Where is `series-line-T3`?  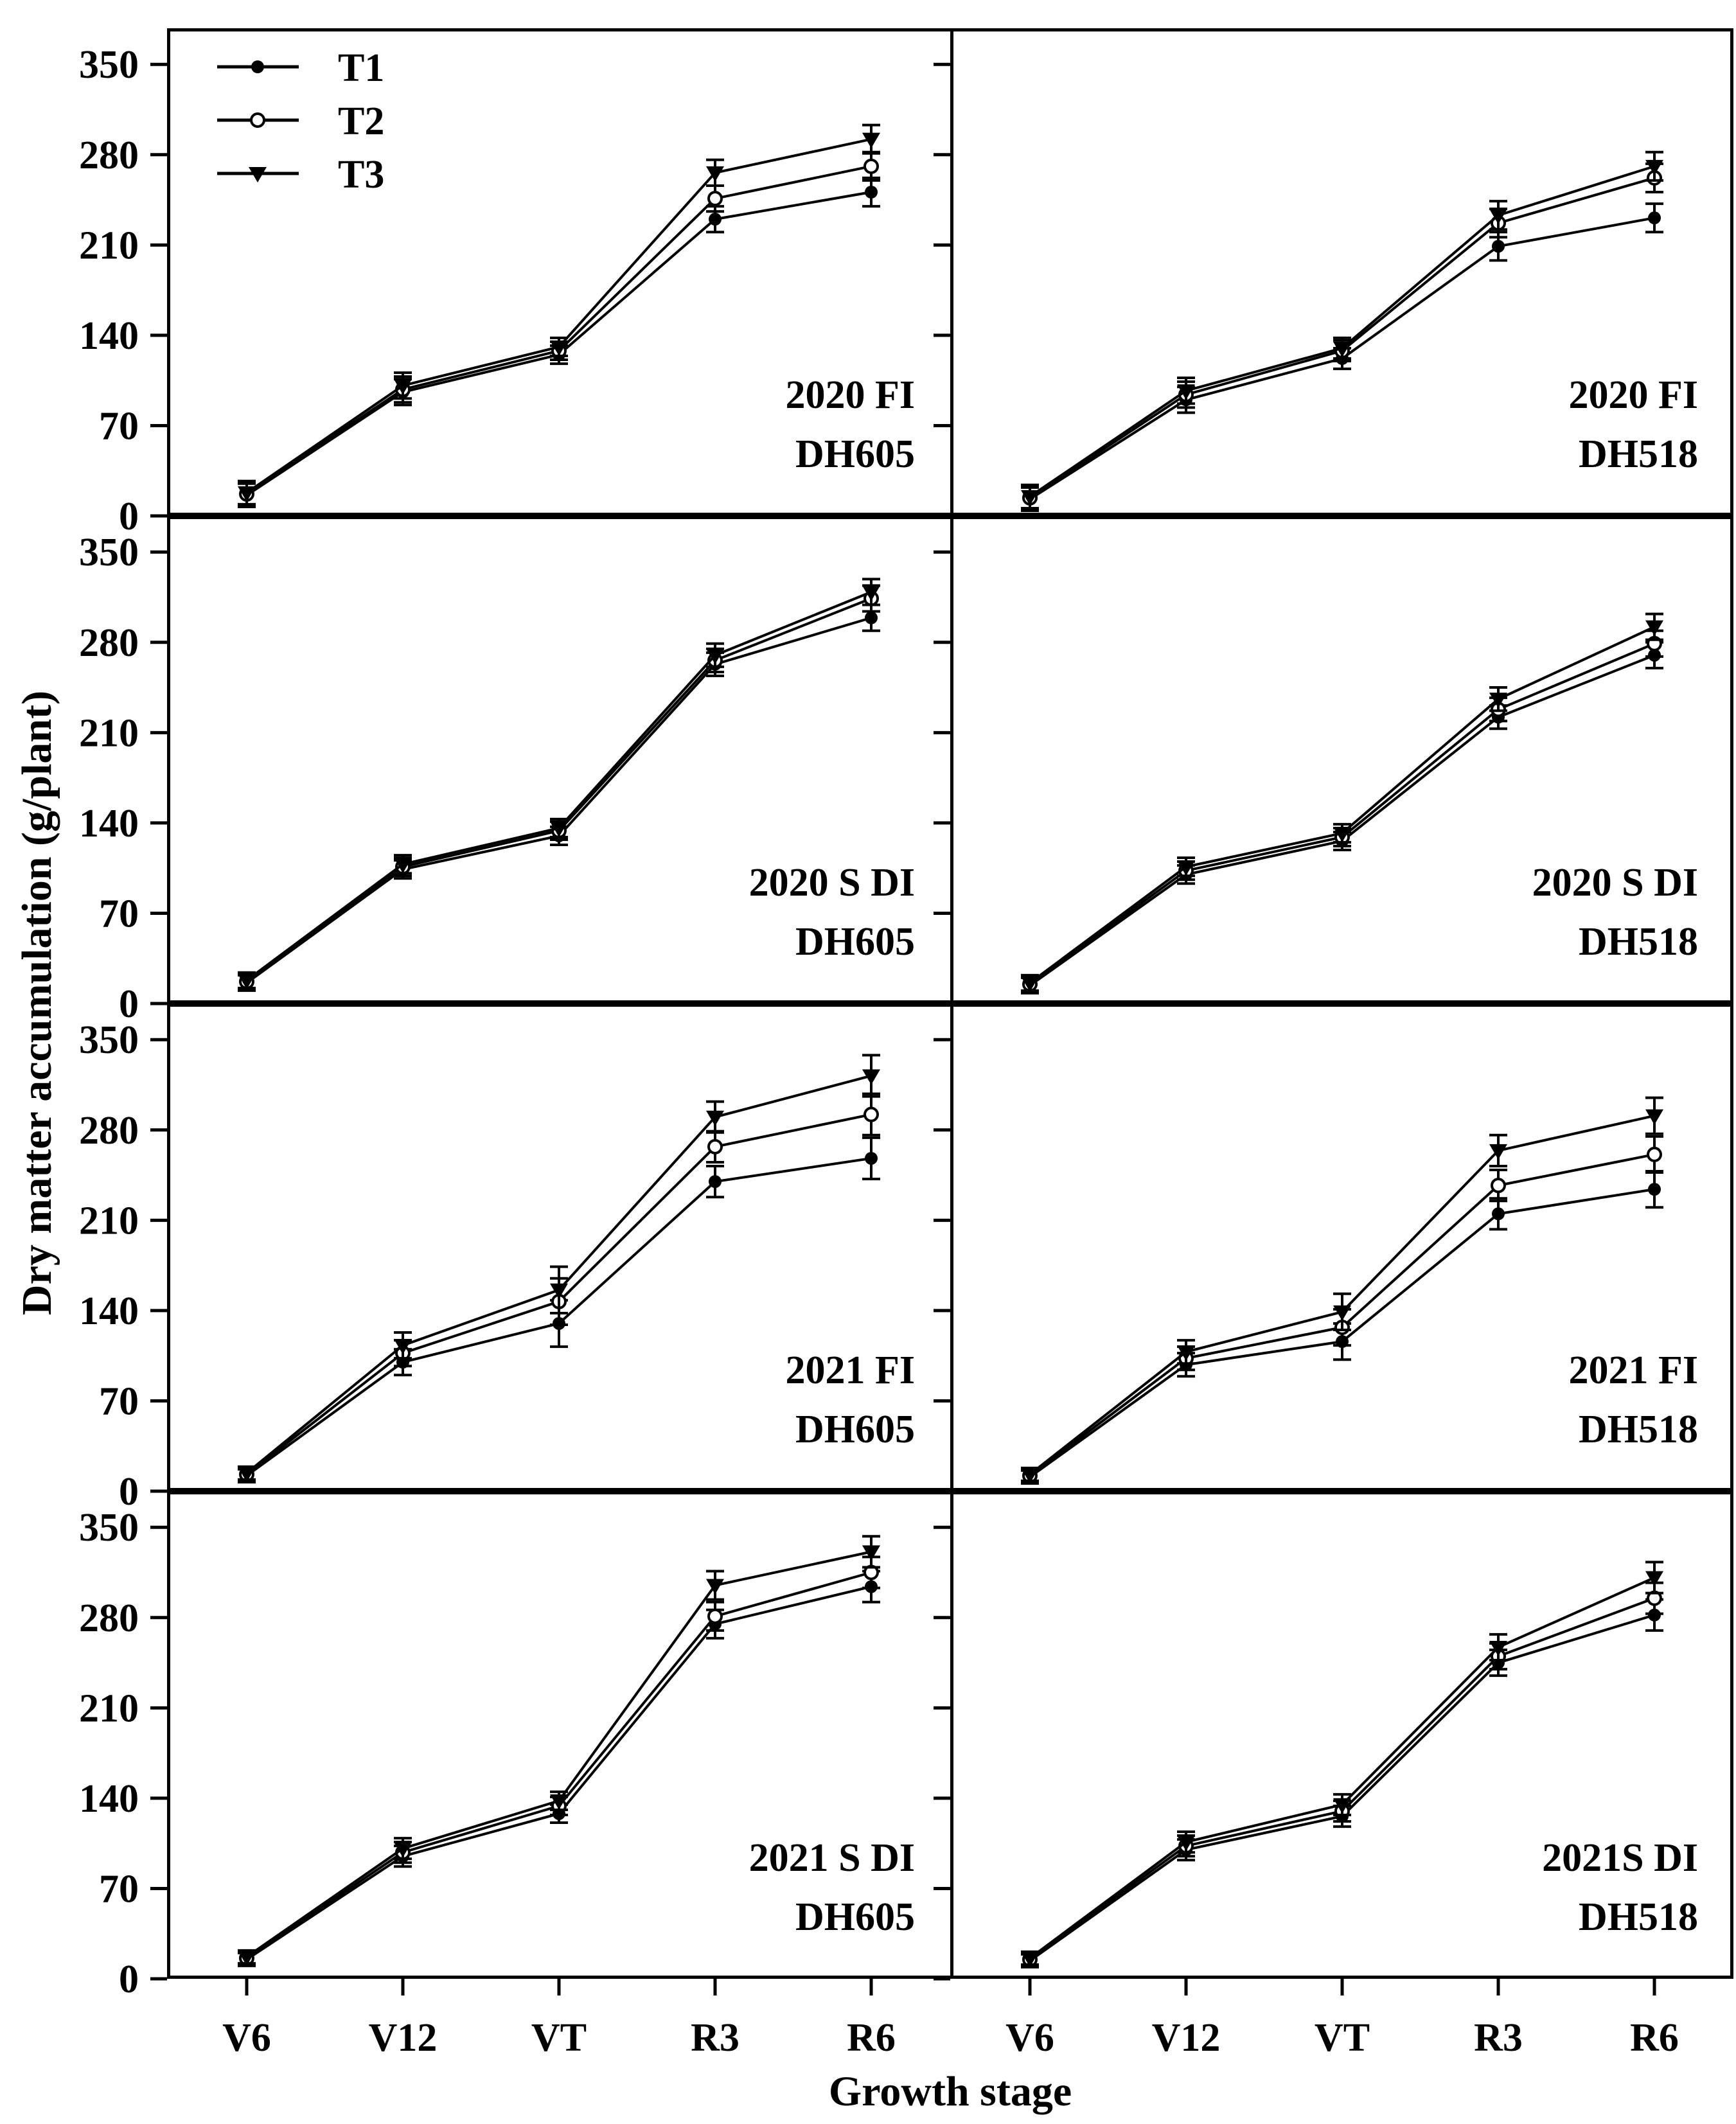 series-line-T3 is located at coordinates (1342, 1768).